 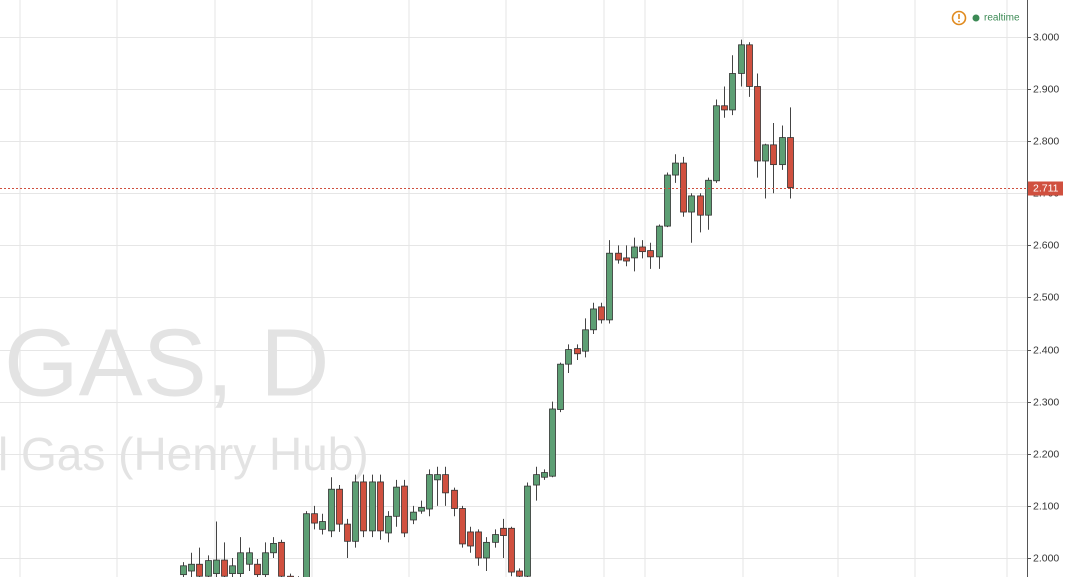 What do you see at coordinates (1046, 297) in the screenshot?
I see `y-tick-label: 2.500` at bounding box center [1046, 297].